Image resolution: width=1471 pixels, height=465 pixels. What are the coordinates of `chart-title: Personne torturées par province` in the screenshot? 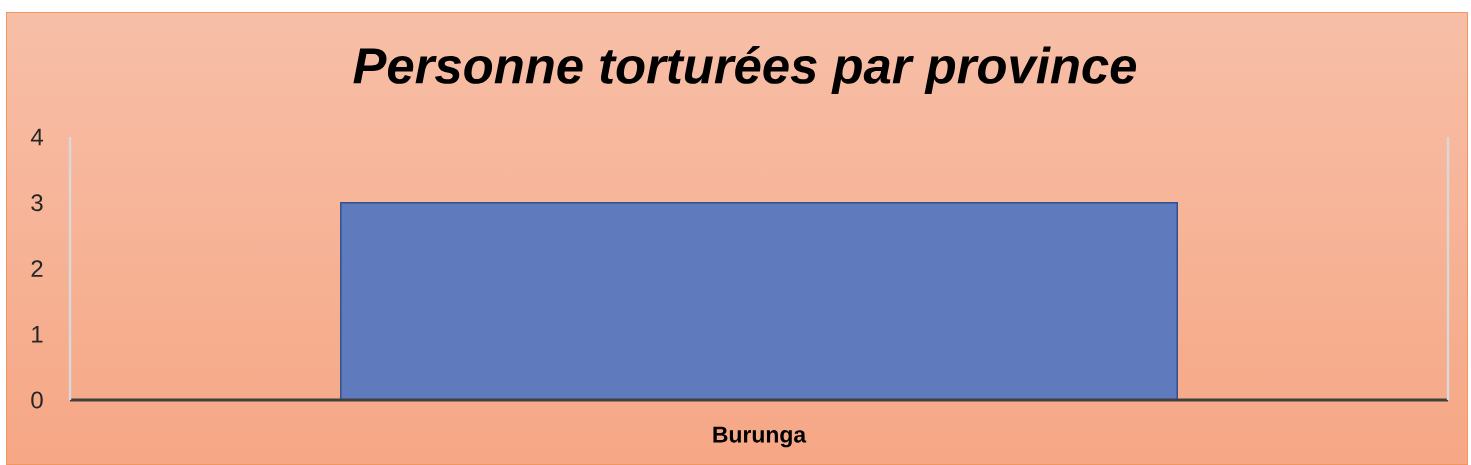 It's located at (745, 70).